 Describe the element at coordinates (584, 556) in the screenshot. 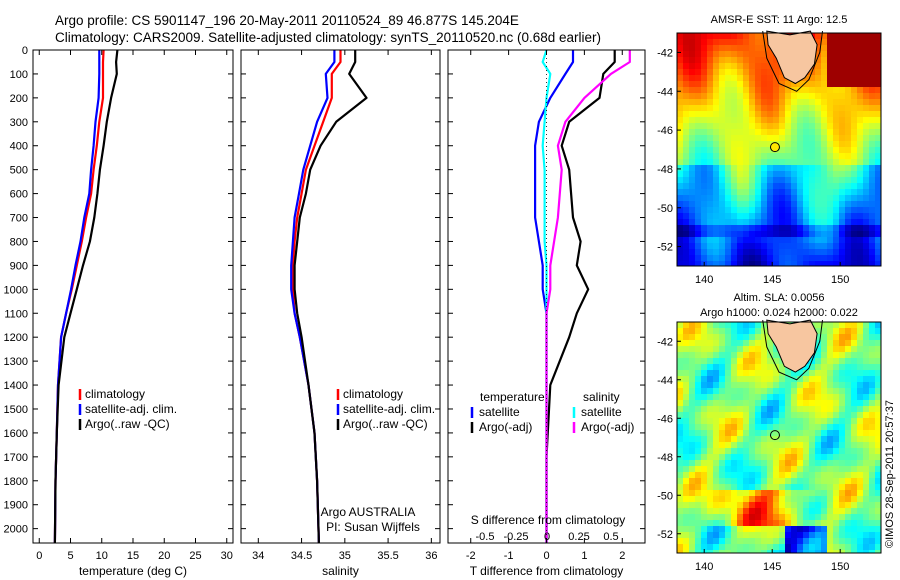

I see `x-tick-label: 1` at that location.